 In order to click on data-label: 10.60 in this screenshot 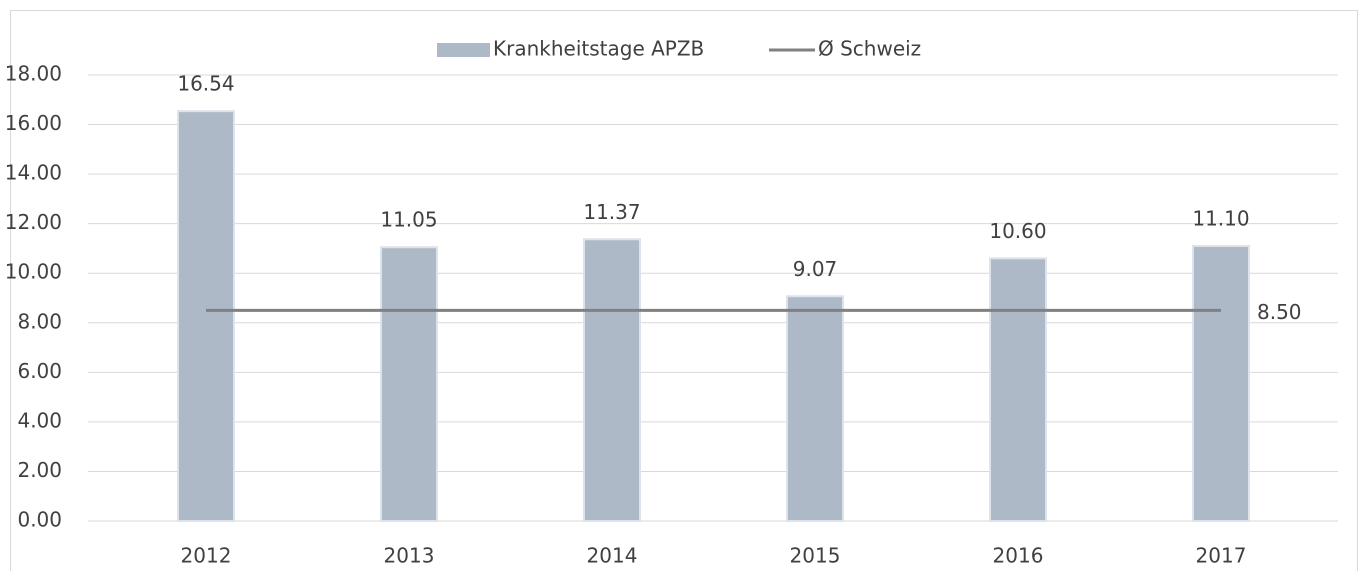, I will do `click(1017, 231)`.